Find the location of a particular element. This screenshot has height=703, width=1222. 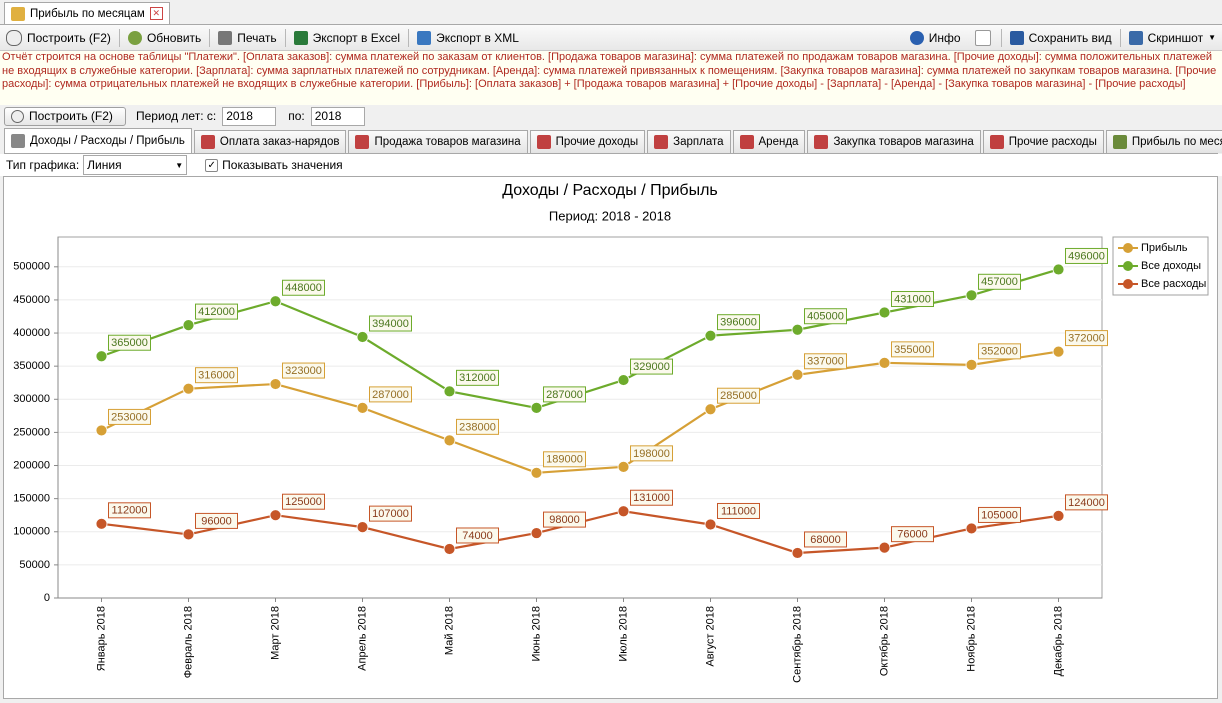

save-view-button: Сохранить вид is located at coordinates (1061, 38).